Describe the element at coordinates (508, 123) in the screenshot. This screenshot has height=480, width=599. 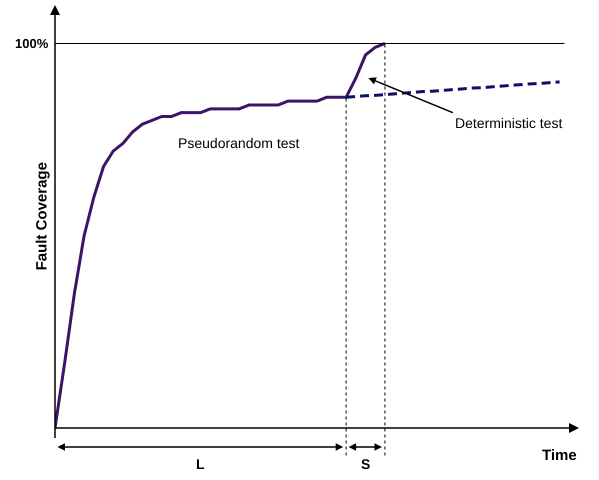
I see `annotation: Deterministic test` at that location.